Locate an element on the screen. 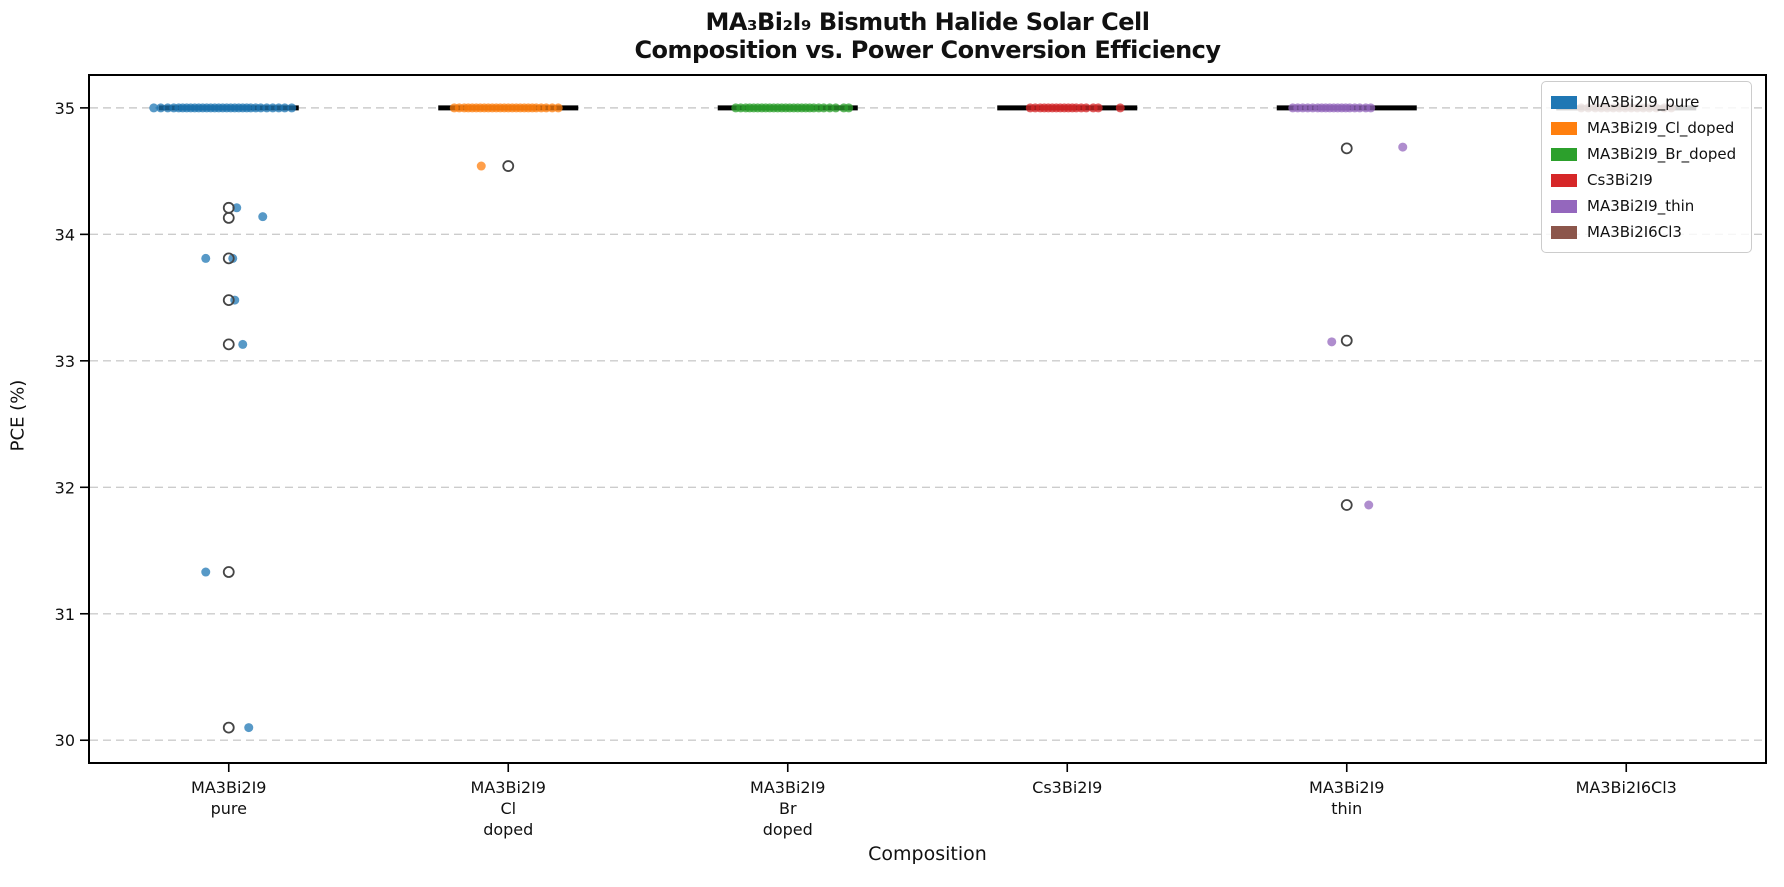 Image resolution: width=1784 pixels, height=887 pixels. legend-label: MA3Bi2I6Cl3 is located at coordinates (1634, 232).